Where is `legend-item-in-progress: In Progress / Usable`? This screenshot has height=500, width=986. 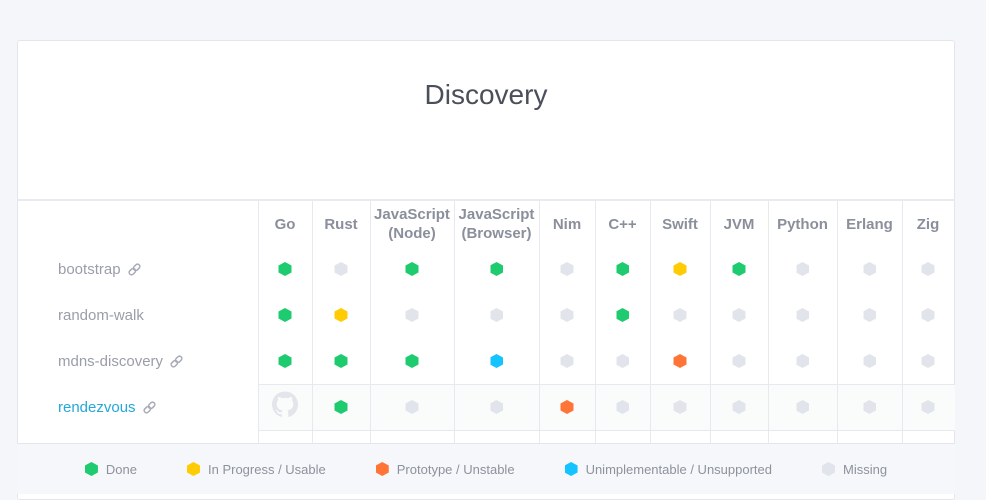
legend-item-in-progress: In Progress / Usable is located at coordinates (256, 469).